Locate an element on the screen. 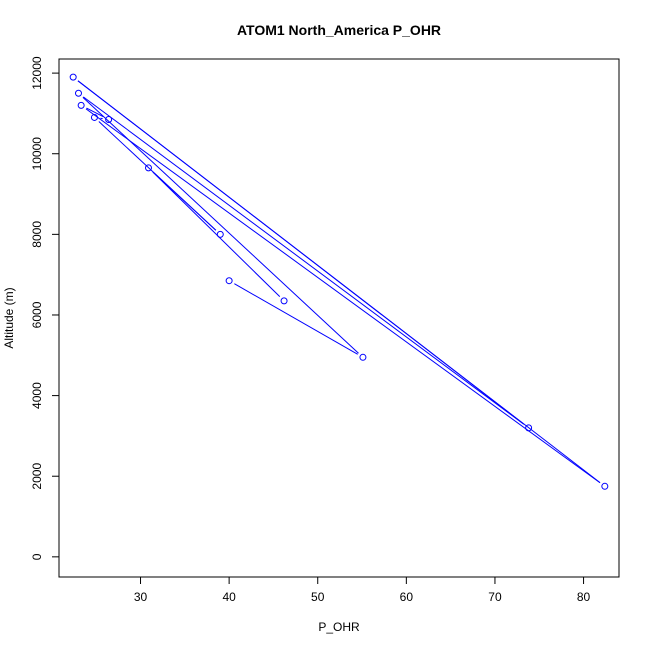 The height and width of the screenshot is (650, 650). x-axis-label: P_OHR is located at coordinates (339, 627).